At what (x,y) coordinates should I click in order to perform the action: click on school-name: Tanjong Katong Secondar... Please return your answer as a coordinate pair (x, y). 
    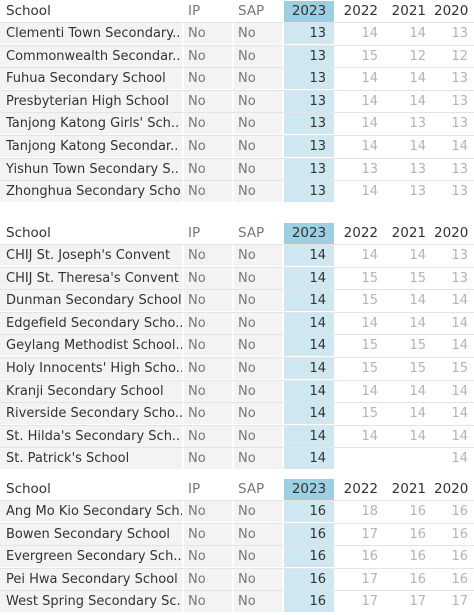
    Looking at the image, I should click on (91, 146).